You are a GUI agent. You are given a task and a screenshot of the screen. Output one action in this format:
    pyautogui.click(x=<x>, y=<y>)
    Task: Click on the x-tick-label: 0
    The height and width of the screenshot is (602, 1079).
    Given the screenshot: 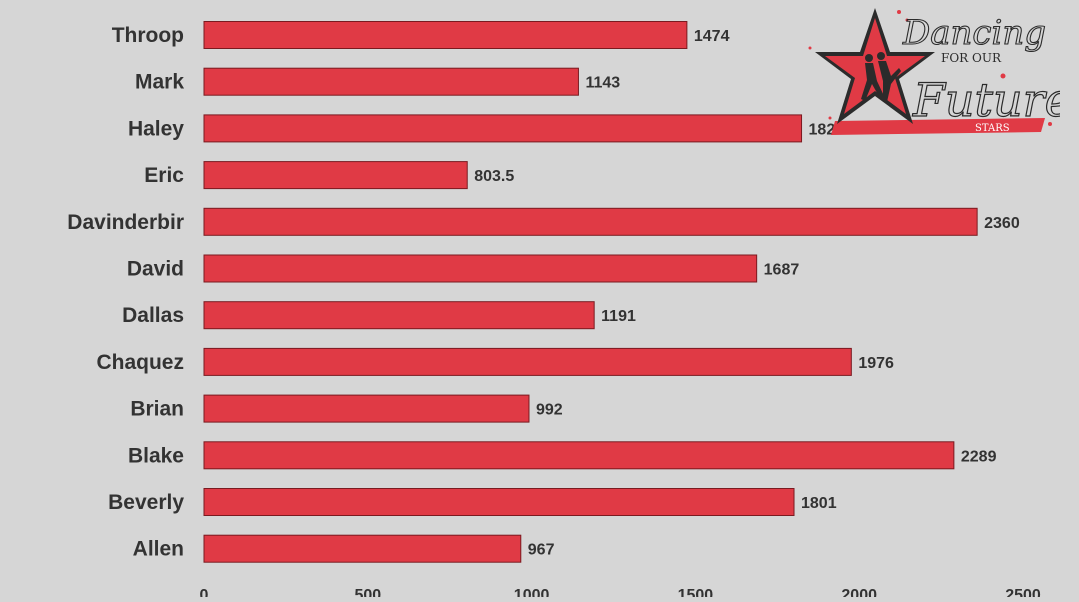 What is the action you would take?
    pyautogui.click(x=204, y=592)
    